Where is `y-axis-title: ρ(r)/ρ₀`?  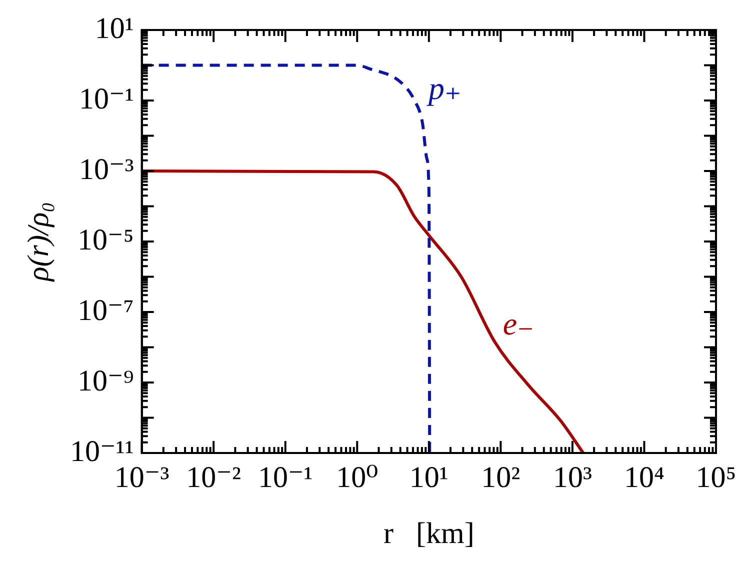 y-axis-title: ρ(r)/ρ₀ is located at coordinates (38, 242).